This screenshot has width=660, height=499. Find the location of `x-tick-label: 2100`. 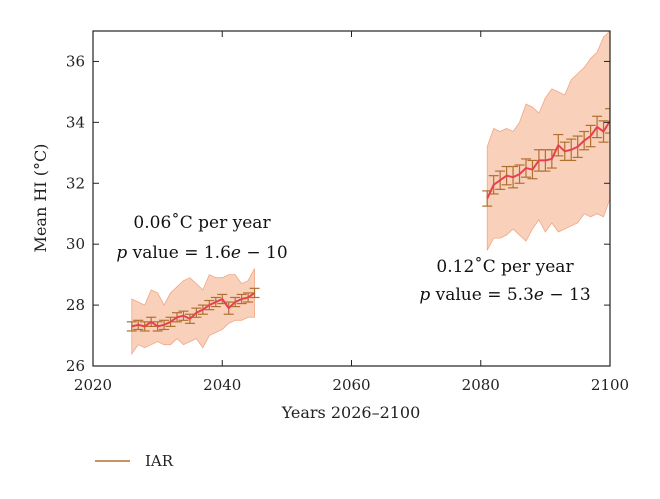

x-tick-label: 2100 is located at coordinates (610, 385).